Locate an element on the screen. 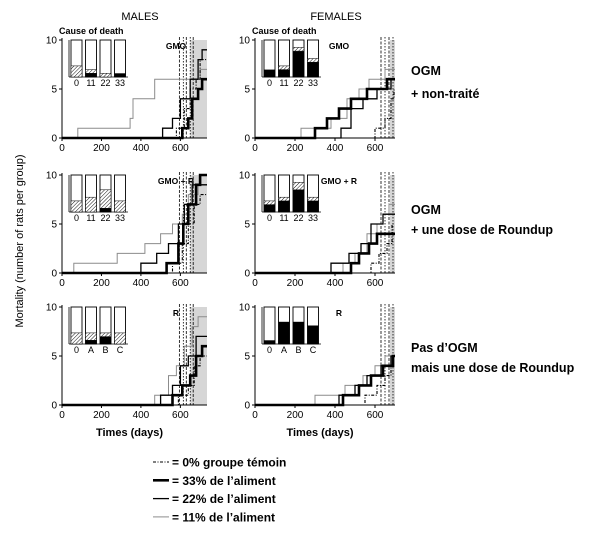 The height and width of the screenshot is (547, 599). column-header-males: MALES is located at coordinates (139, 17).